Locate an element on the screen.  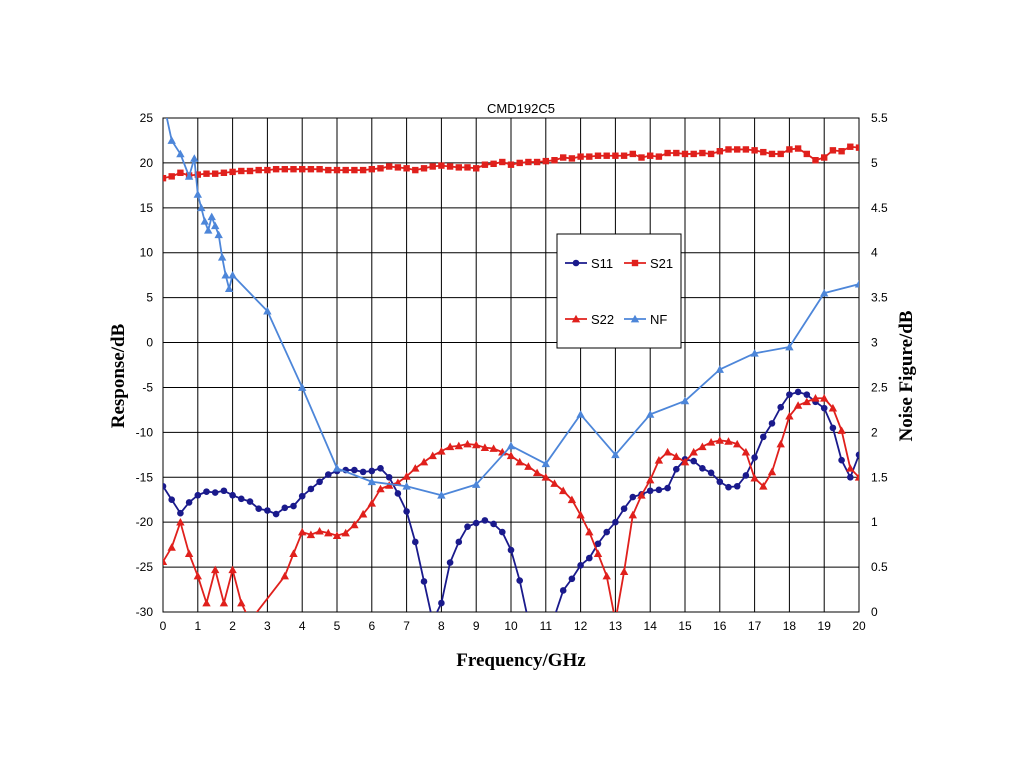
y-tick-label: -20 is located at coordinates (145, 522).